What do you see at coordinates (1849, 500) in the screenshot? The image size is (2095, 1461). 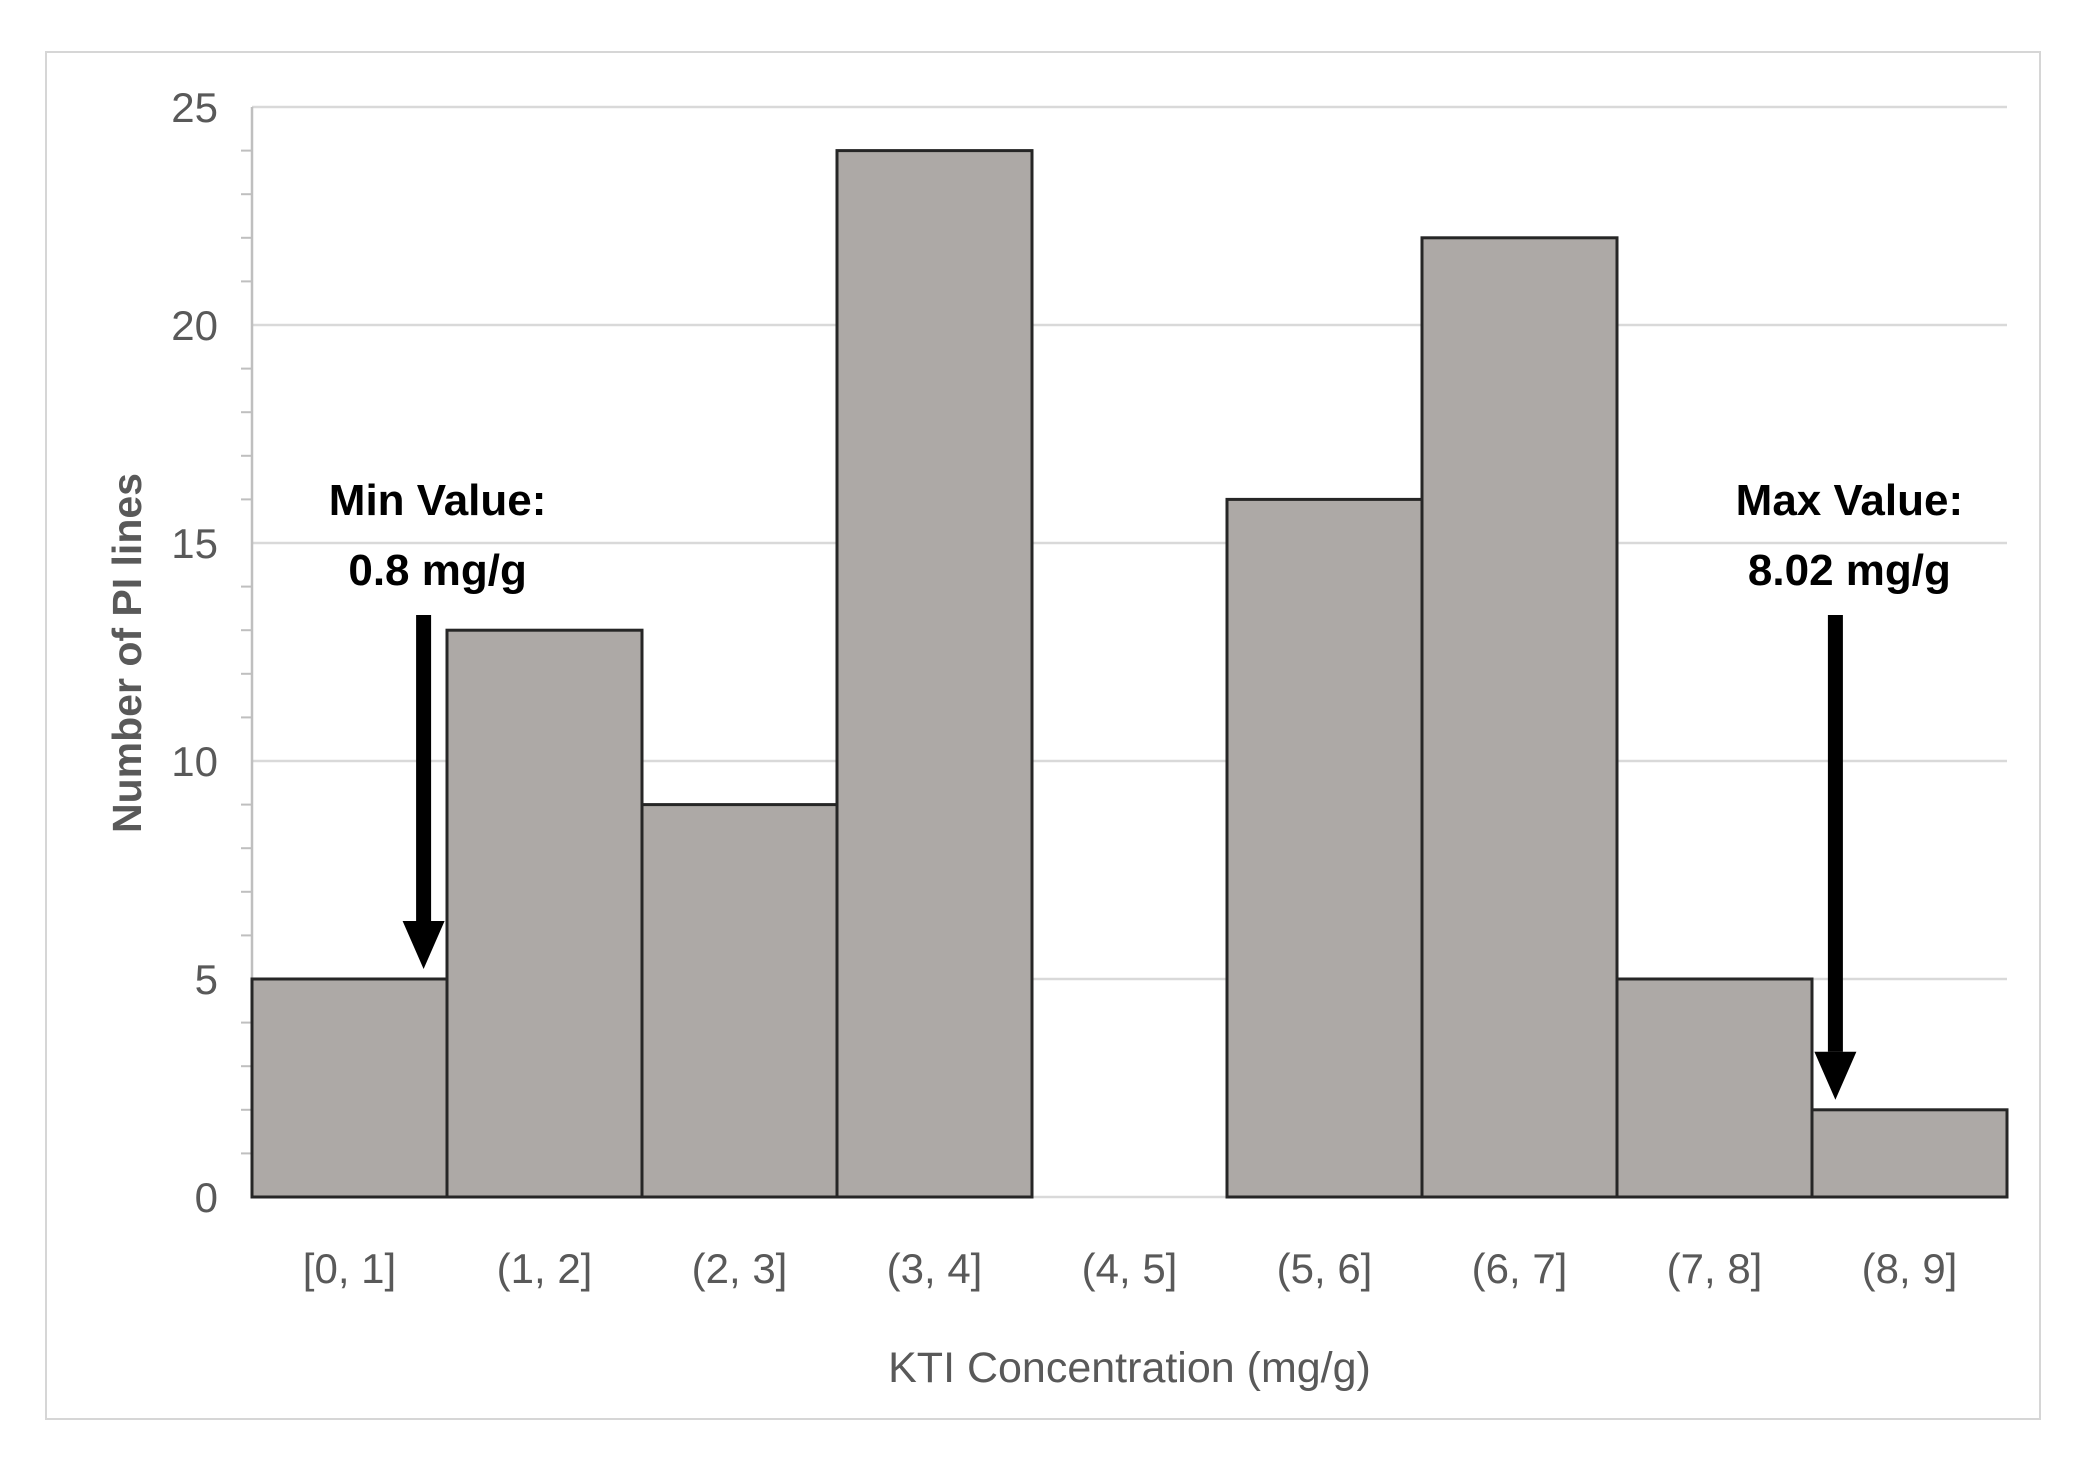 I see `annotation-line1-1: Max Value:` at bounding box center [1849, 500].